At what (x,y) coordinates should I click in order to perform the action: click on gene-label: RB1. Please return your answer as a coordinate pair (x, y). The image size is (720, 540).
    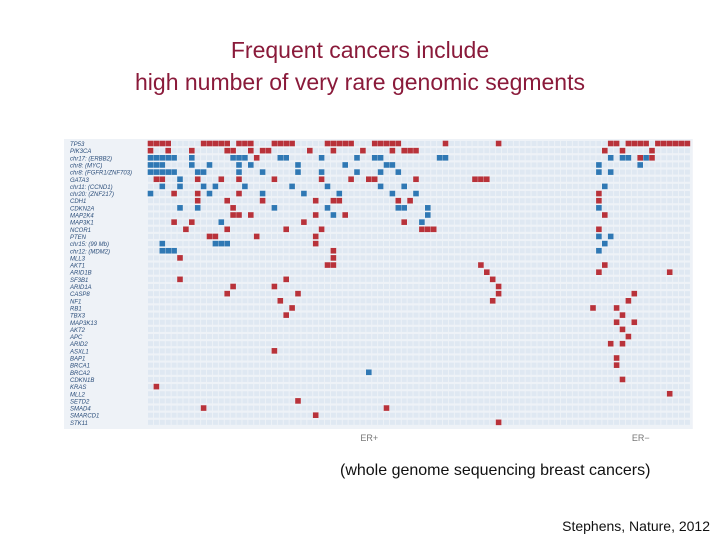
    Looking at the image, I should click on (76, 309).